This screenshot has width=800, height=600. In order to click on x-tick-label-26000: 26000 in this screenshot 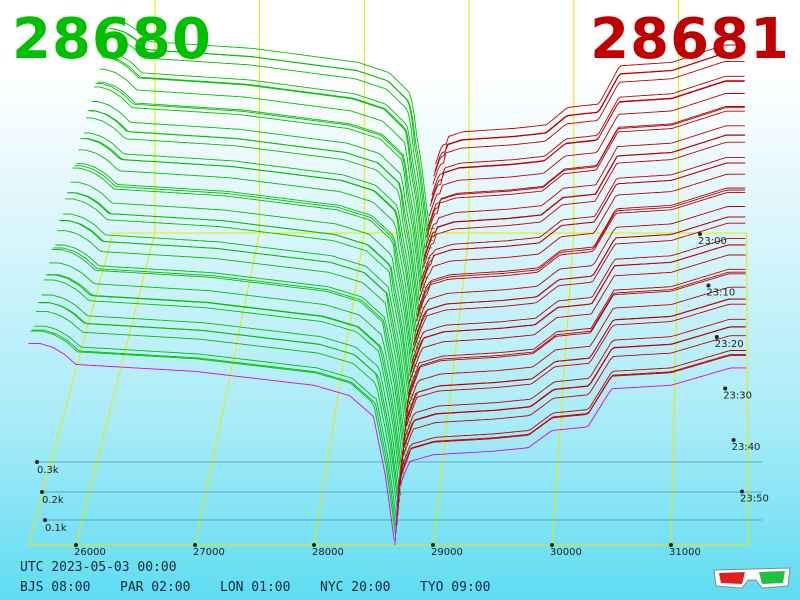, I will do `click(90, 552)`.